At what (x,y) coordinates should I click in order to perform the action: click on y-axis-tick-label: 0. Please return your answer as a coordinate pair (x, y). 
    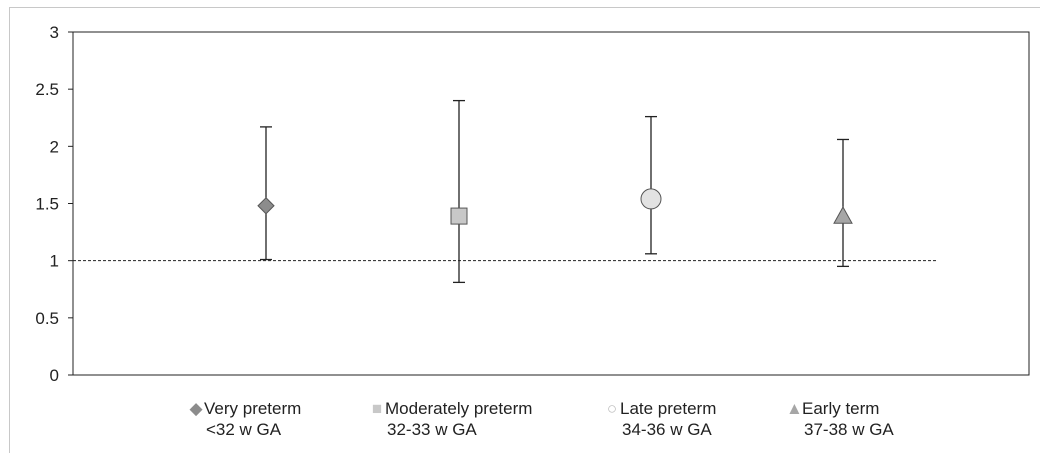
    Looking at the image, I should click on (54, 375).